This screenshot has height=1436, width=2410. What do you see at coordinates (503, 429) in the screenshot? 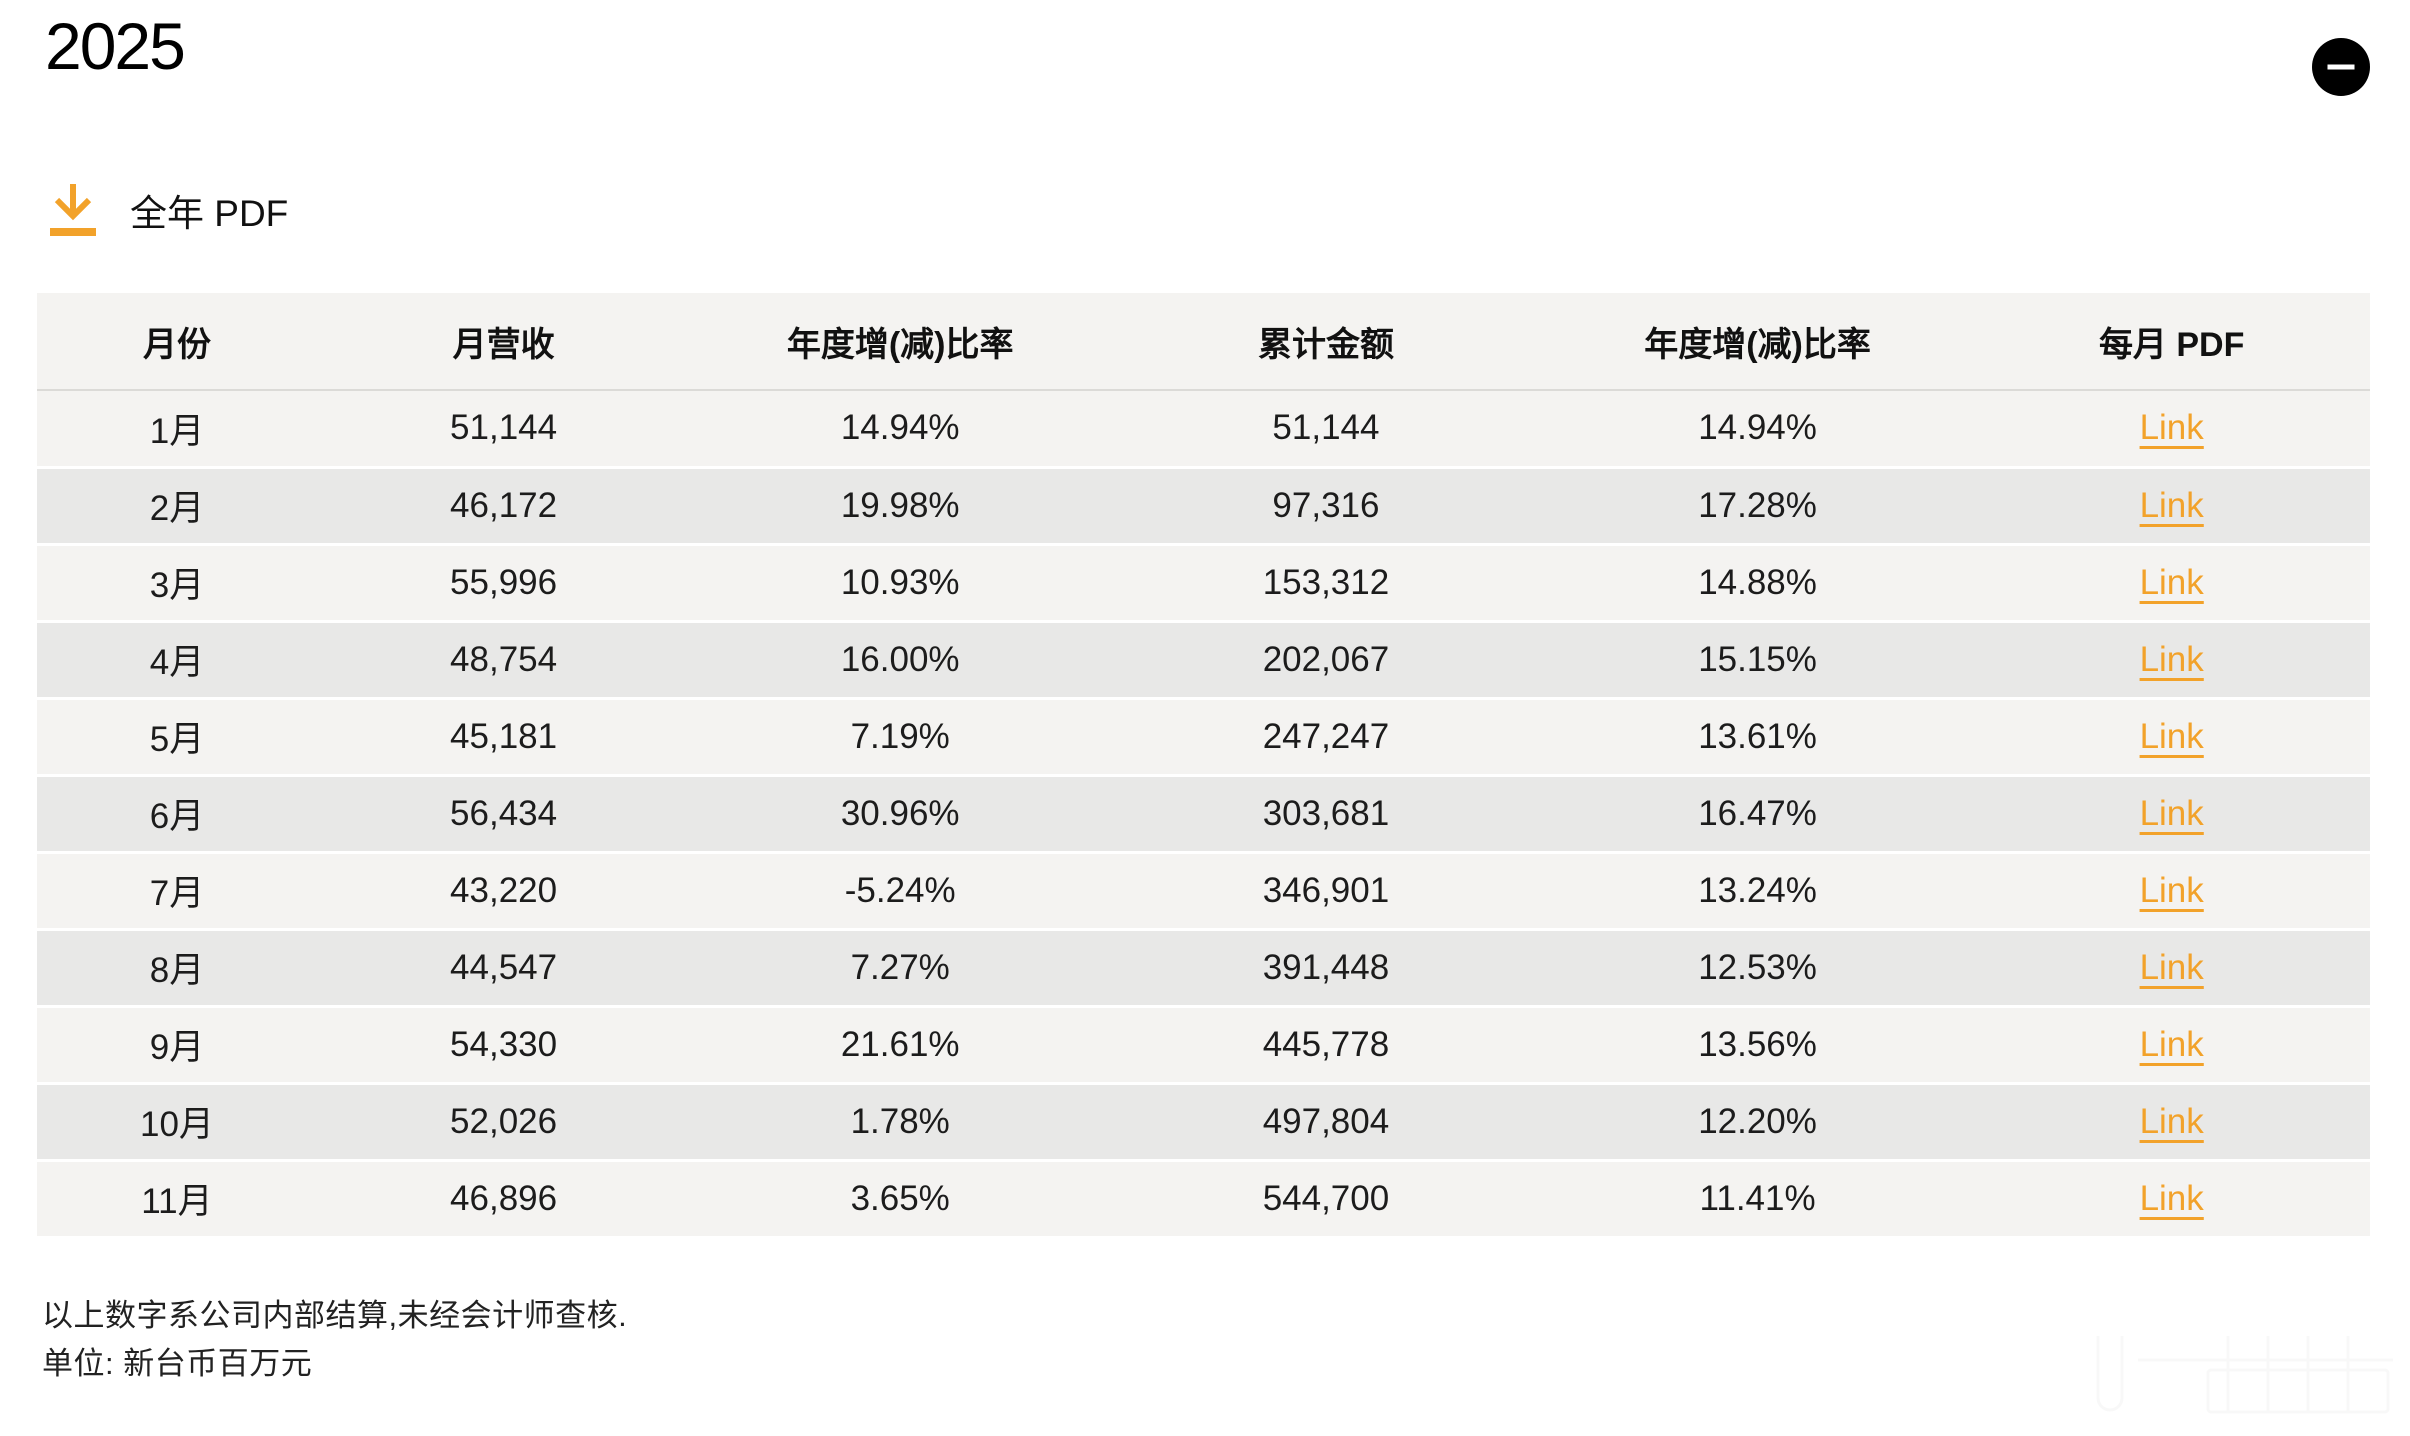
I see `monthly-revenue-cell: 51,144` at bounding box center [503, 429].